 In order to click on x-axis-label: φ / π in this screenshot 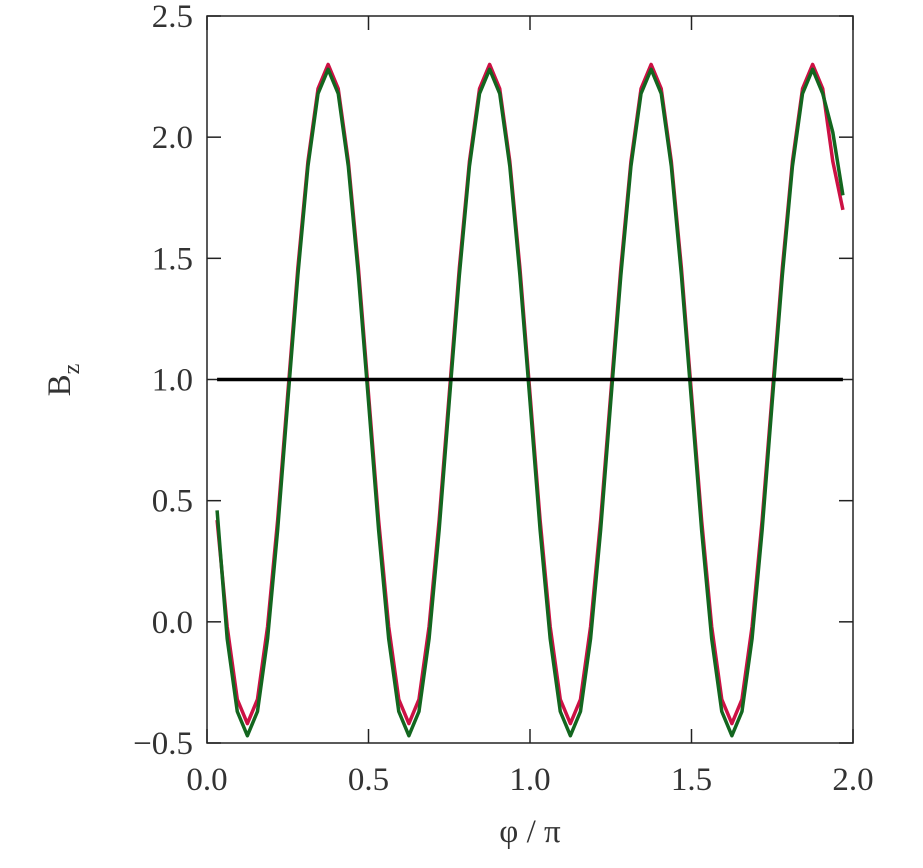, I will do `click(530, 832)`.